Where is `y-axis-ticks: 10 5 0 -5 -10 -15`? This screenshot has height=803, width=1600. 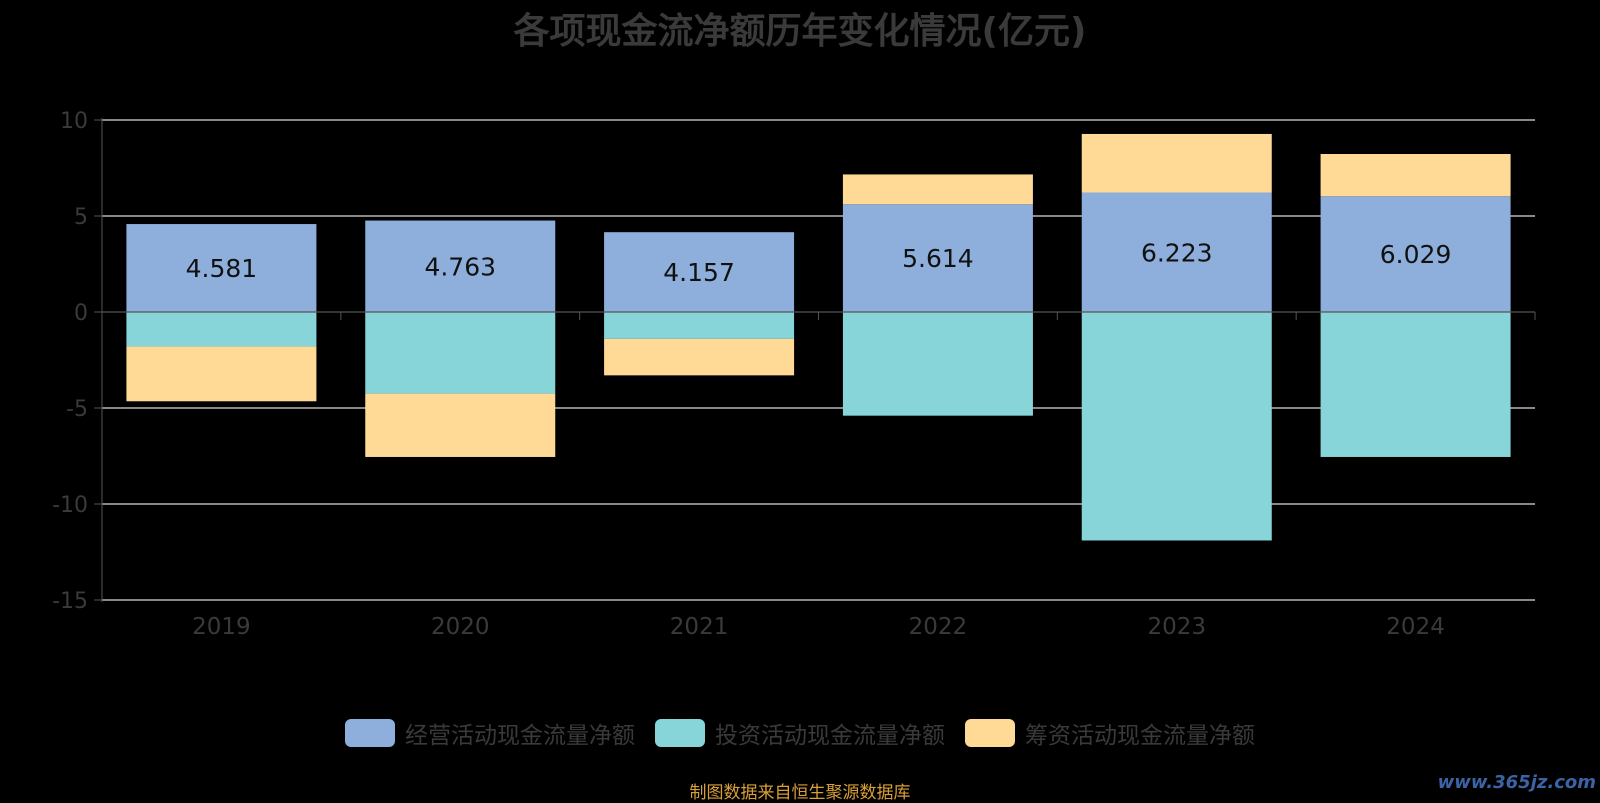
y-axis-ticks: 10 5 0 -5 -10 -15 is located at coordinates (77, 361).